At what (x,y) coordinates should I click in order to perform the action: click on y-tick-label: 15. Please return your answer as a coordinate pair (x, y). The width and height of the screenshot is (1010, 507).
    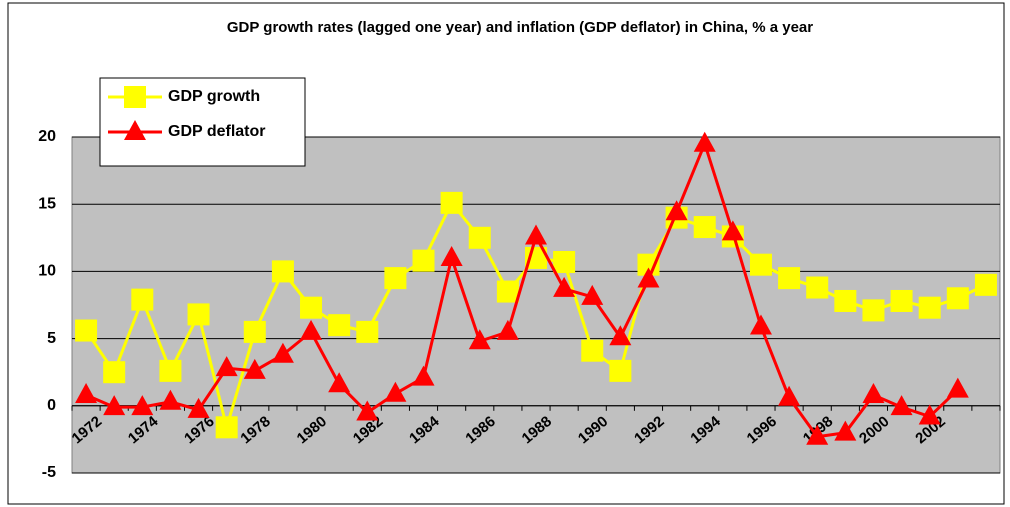
    Looking at the image, I should click on (47, 203).